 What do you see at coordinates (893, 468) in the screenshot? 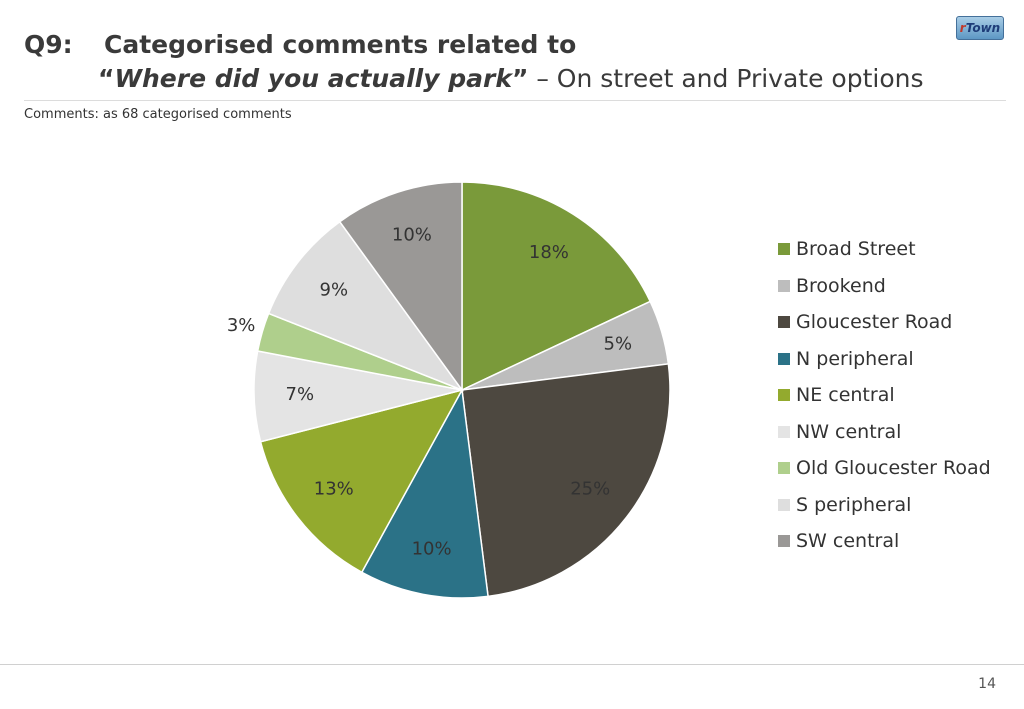
I see `legend-label: Old Gloucester Road` at bounding box center [893, 468].